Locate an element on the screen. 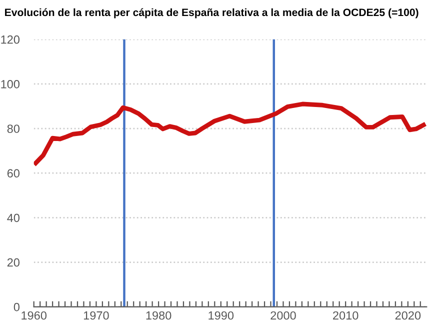 The width and height of the screenshot is (434, 331). x-tick-label: 2020 is located at coordinates (408, 315).